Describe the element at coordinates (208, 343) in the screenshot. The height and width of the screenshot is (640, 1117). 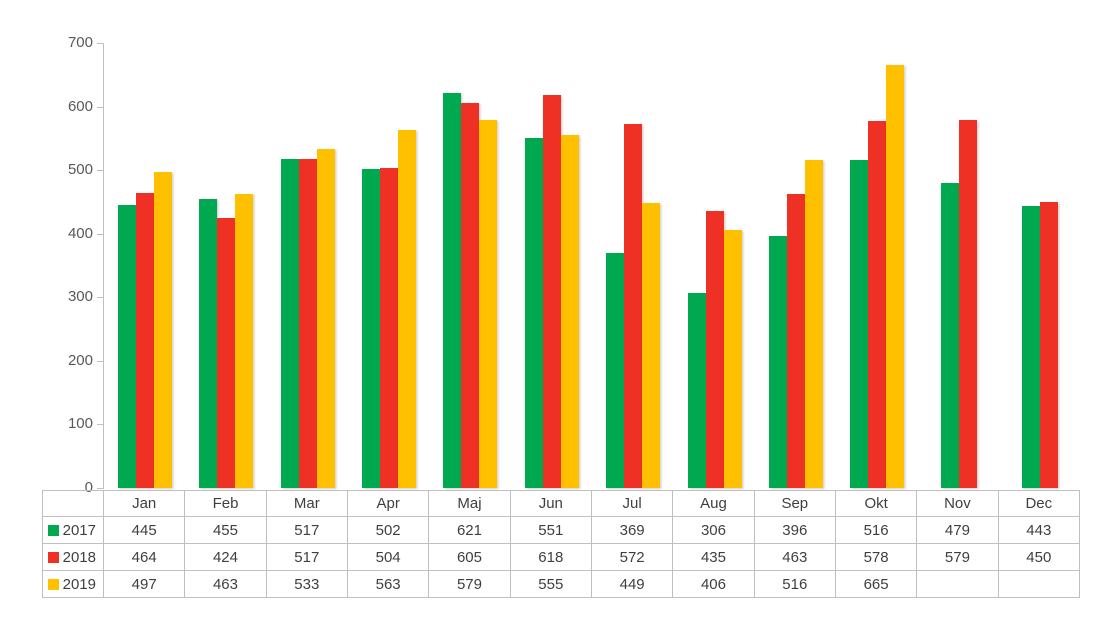
I see `bar-2017-feb` at that location.